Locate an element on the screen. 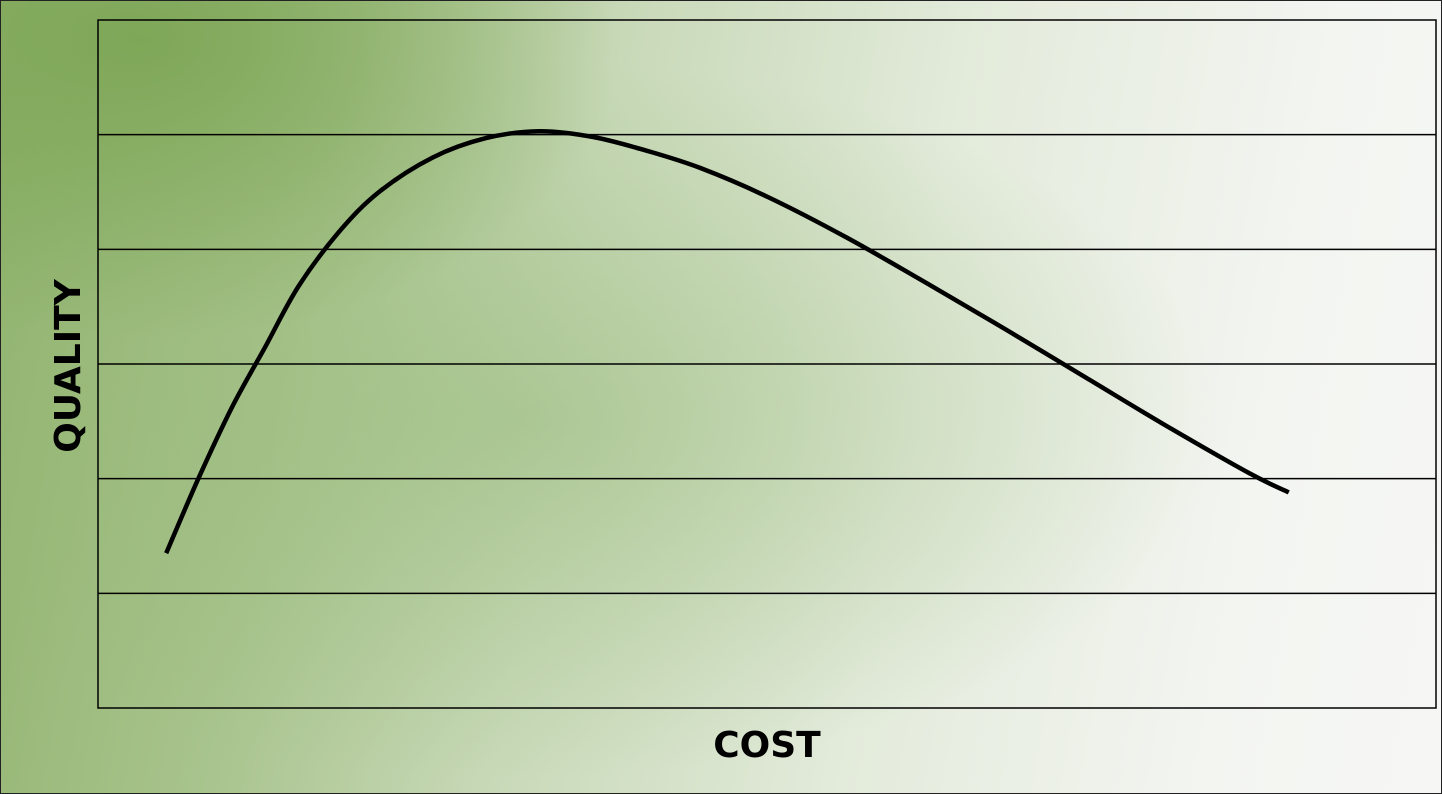 This screenshot has width=1442, height=794. x-axis-label: COST is located at coordinates (767, 745).